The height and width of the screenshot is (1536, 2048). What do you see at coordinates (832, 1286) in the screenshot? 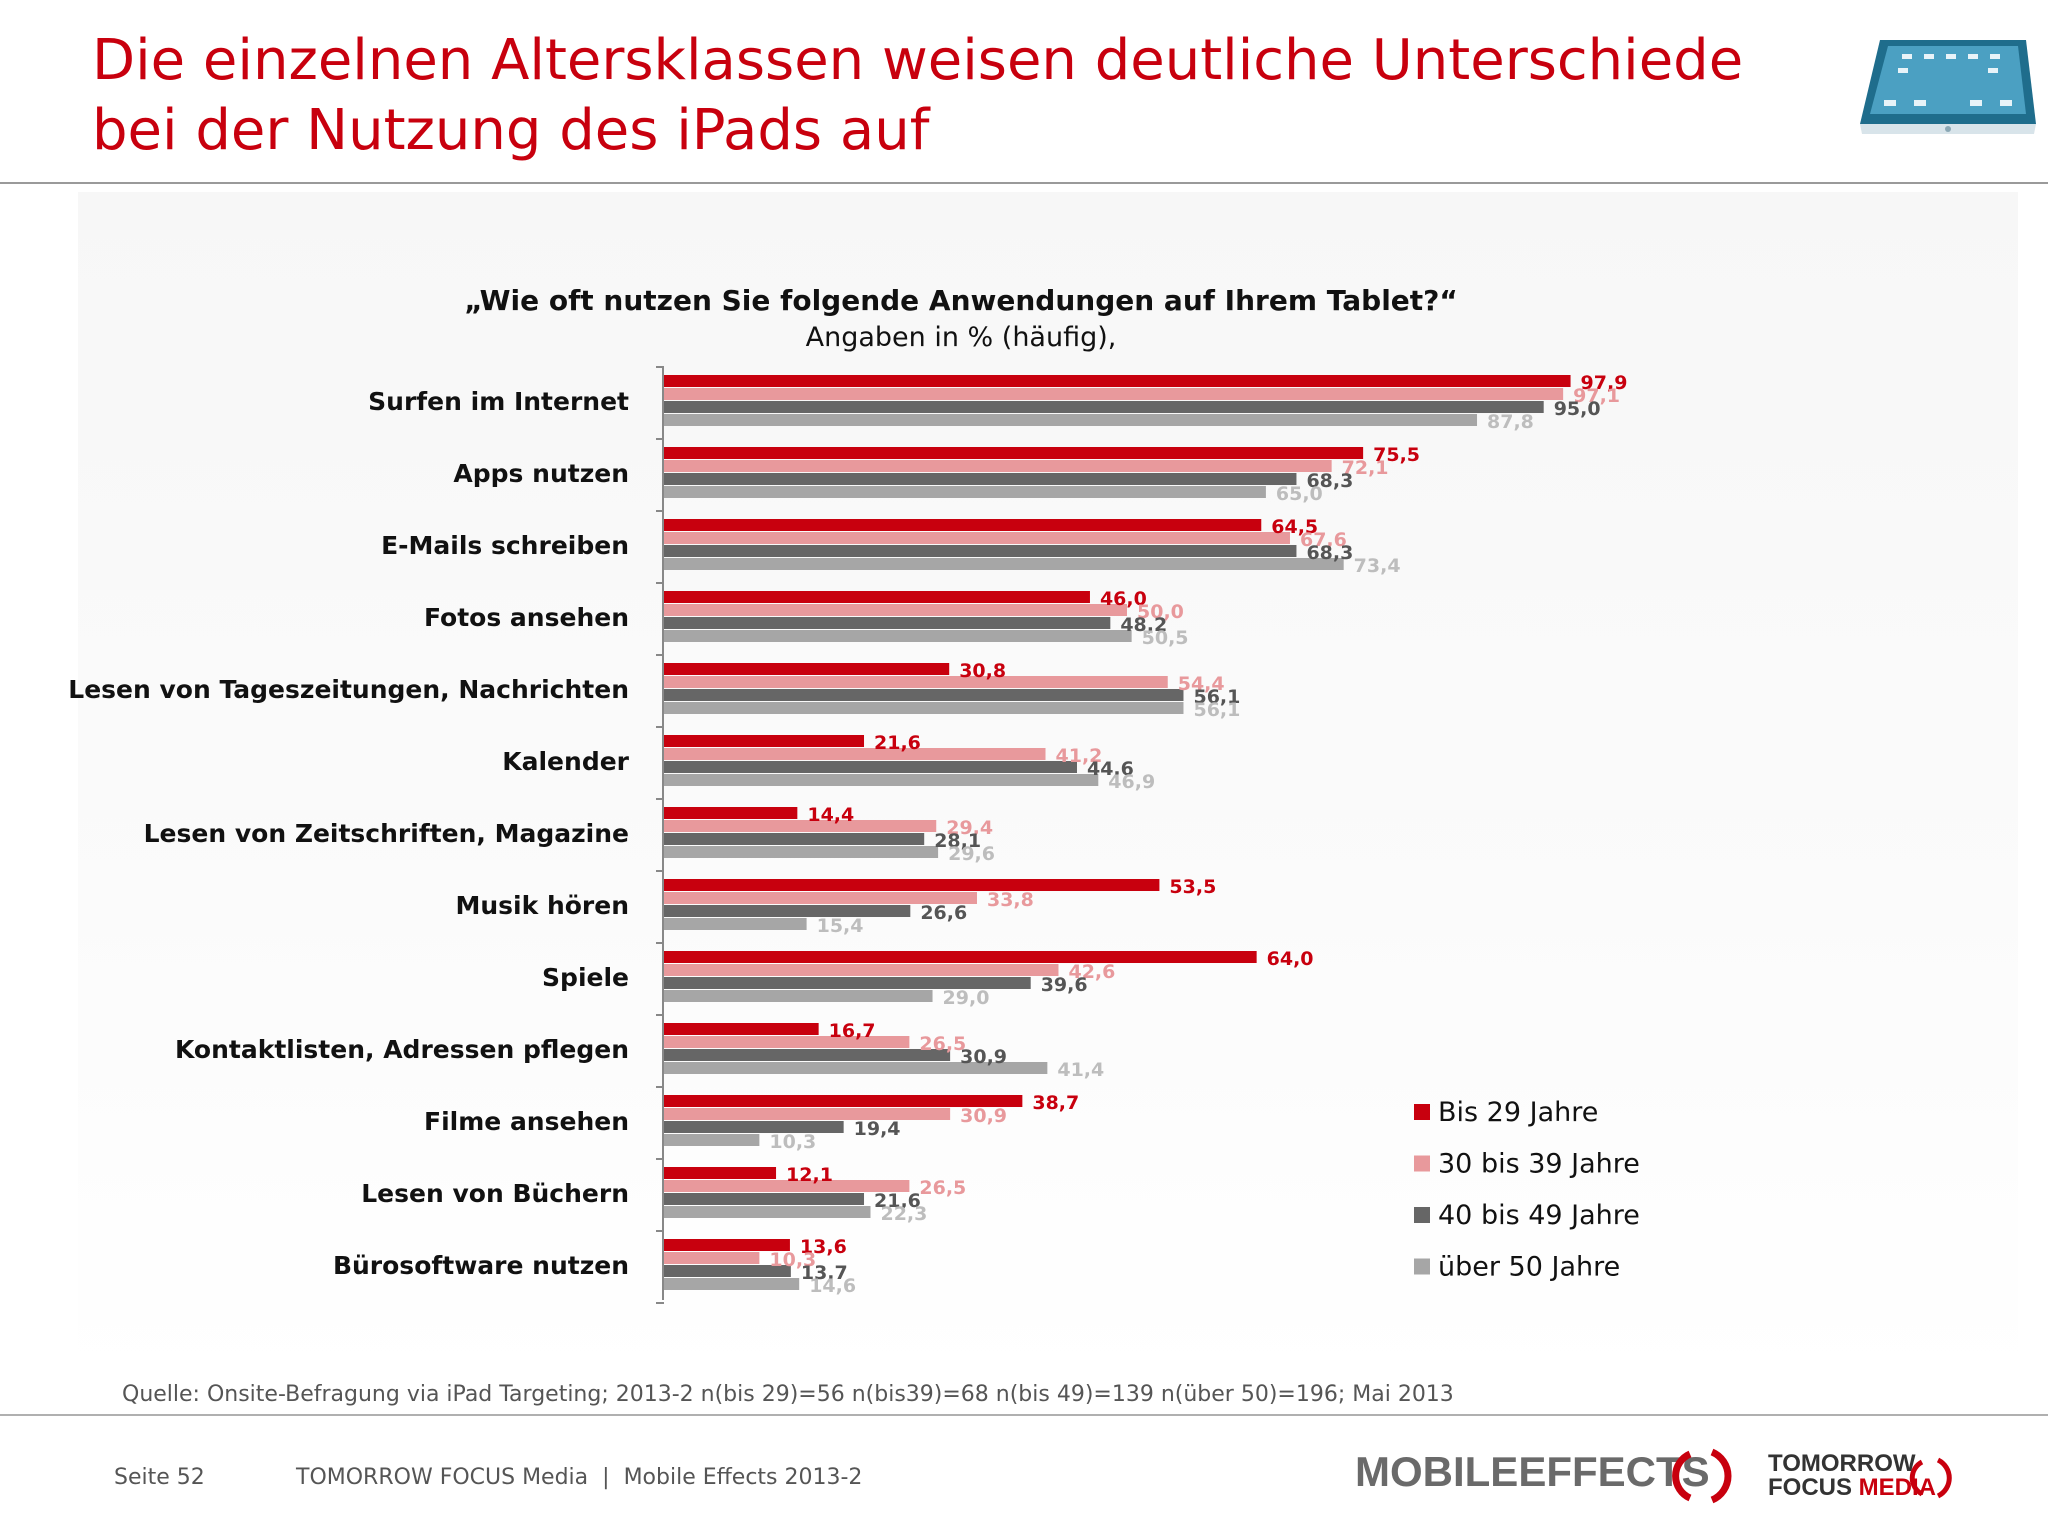
I see `data-label: 14,6` at bounding box center [832, 1286].